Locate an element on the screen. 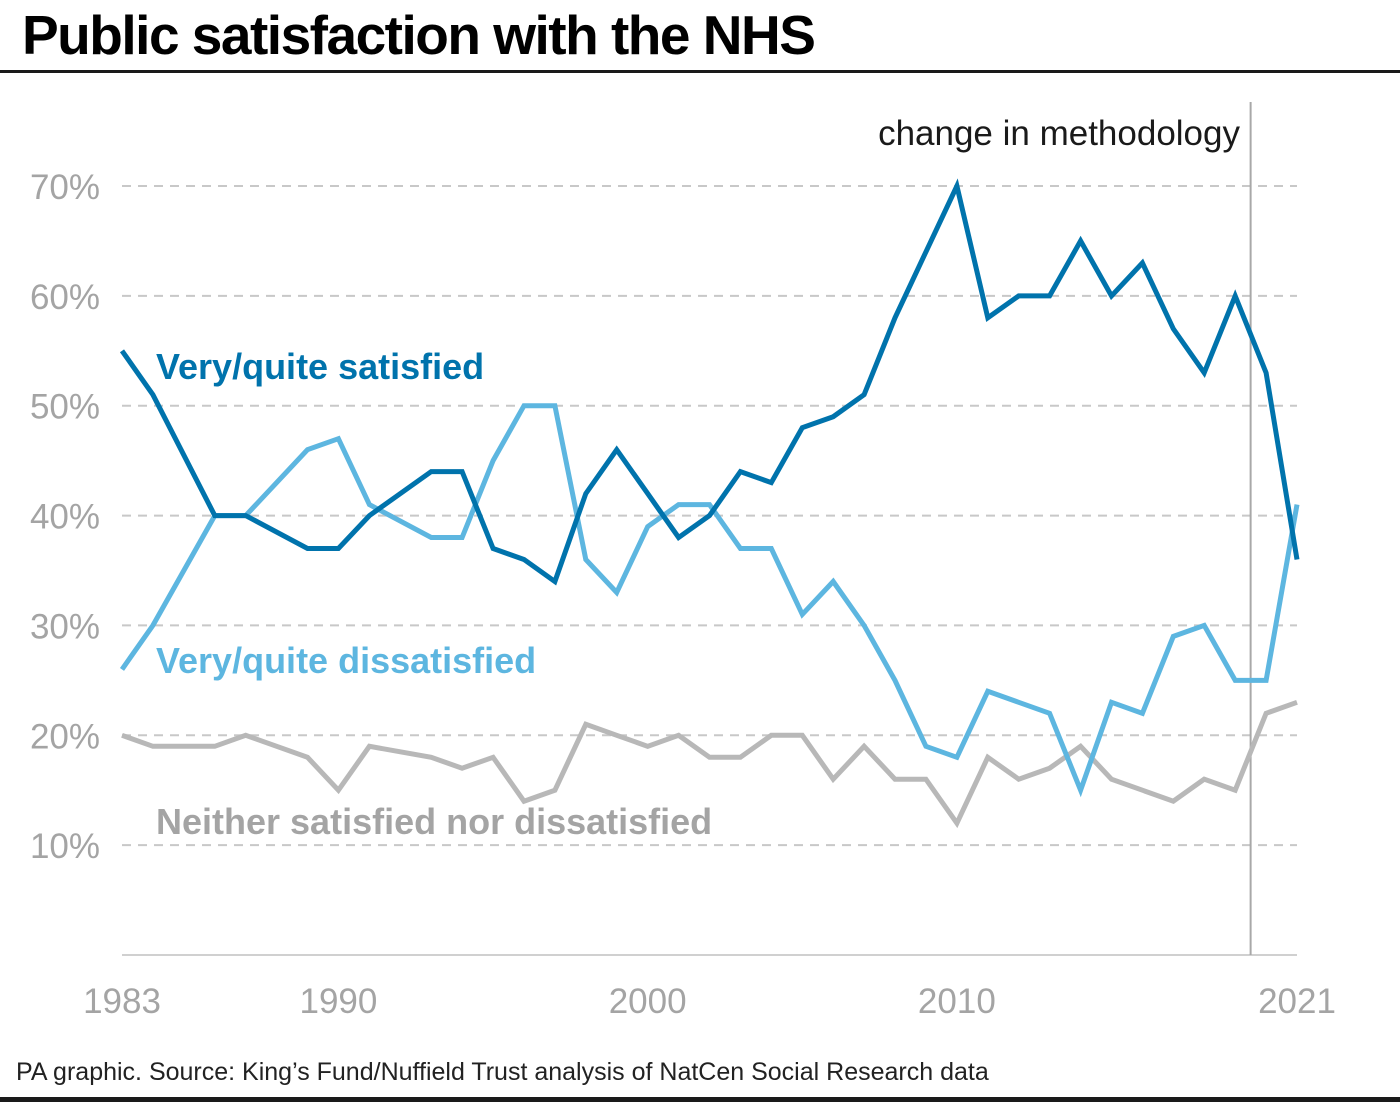 This screenshot has height=1102, width=1400. y-tick-label: 10% is located at coordinates (65, 846).